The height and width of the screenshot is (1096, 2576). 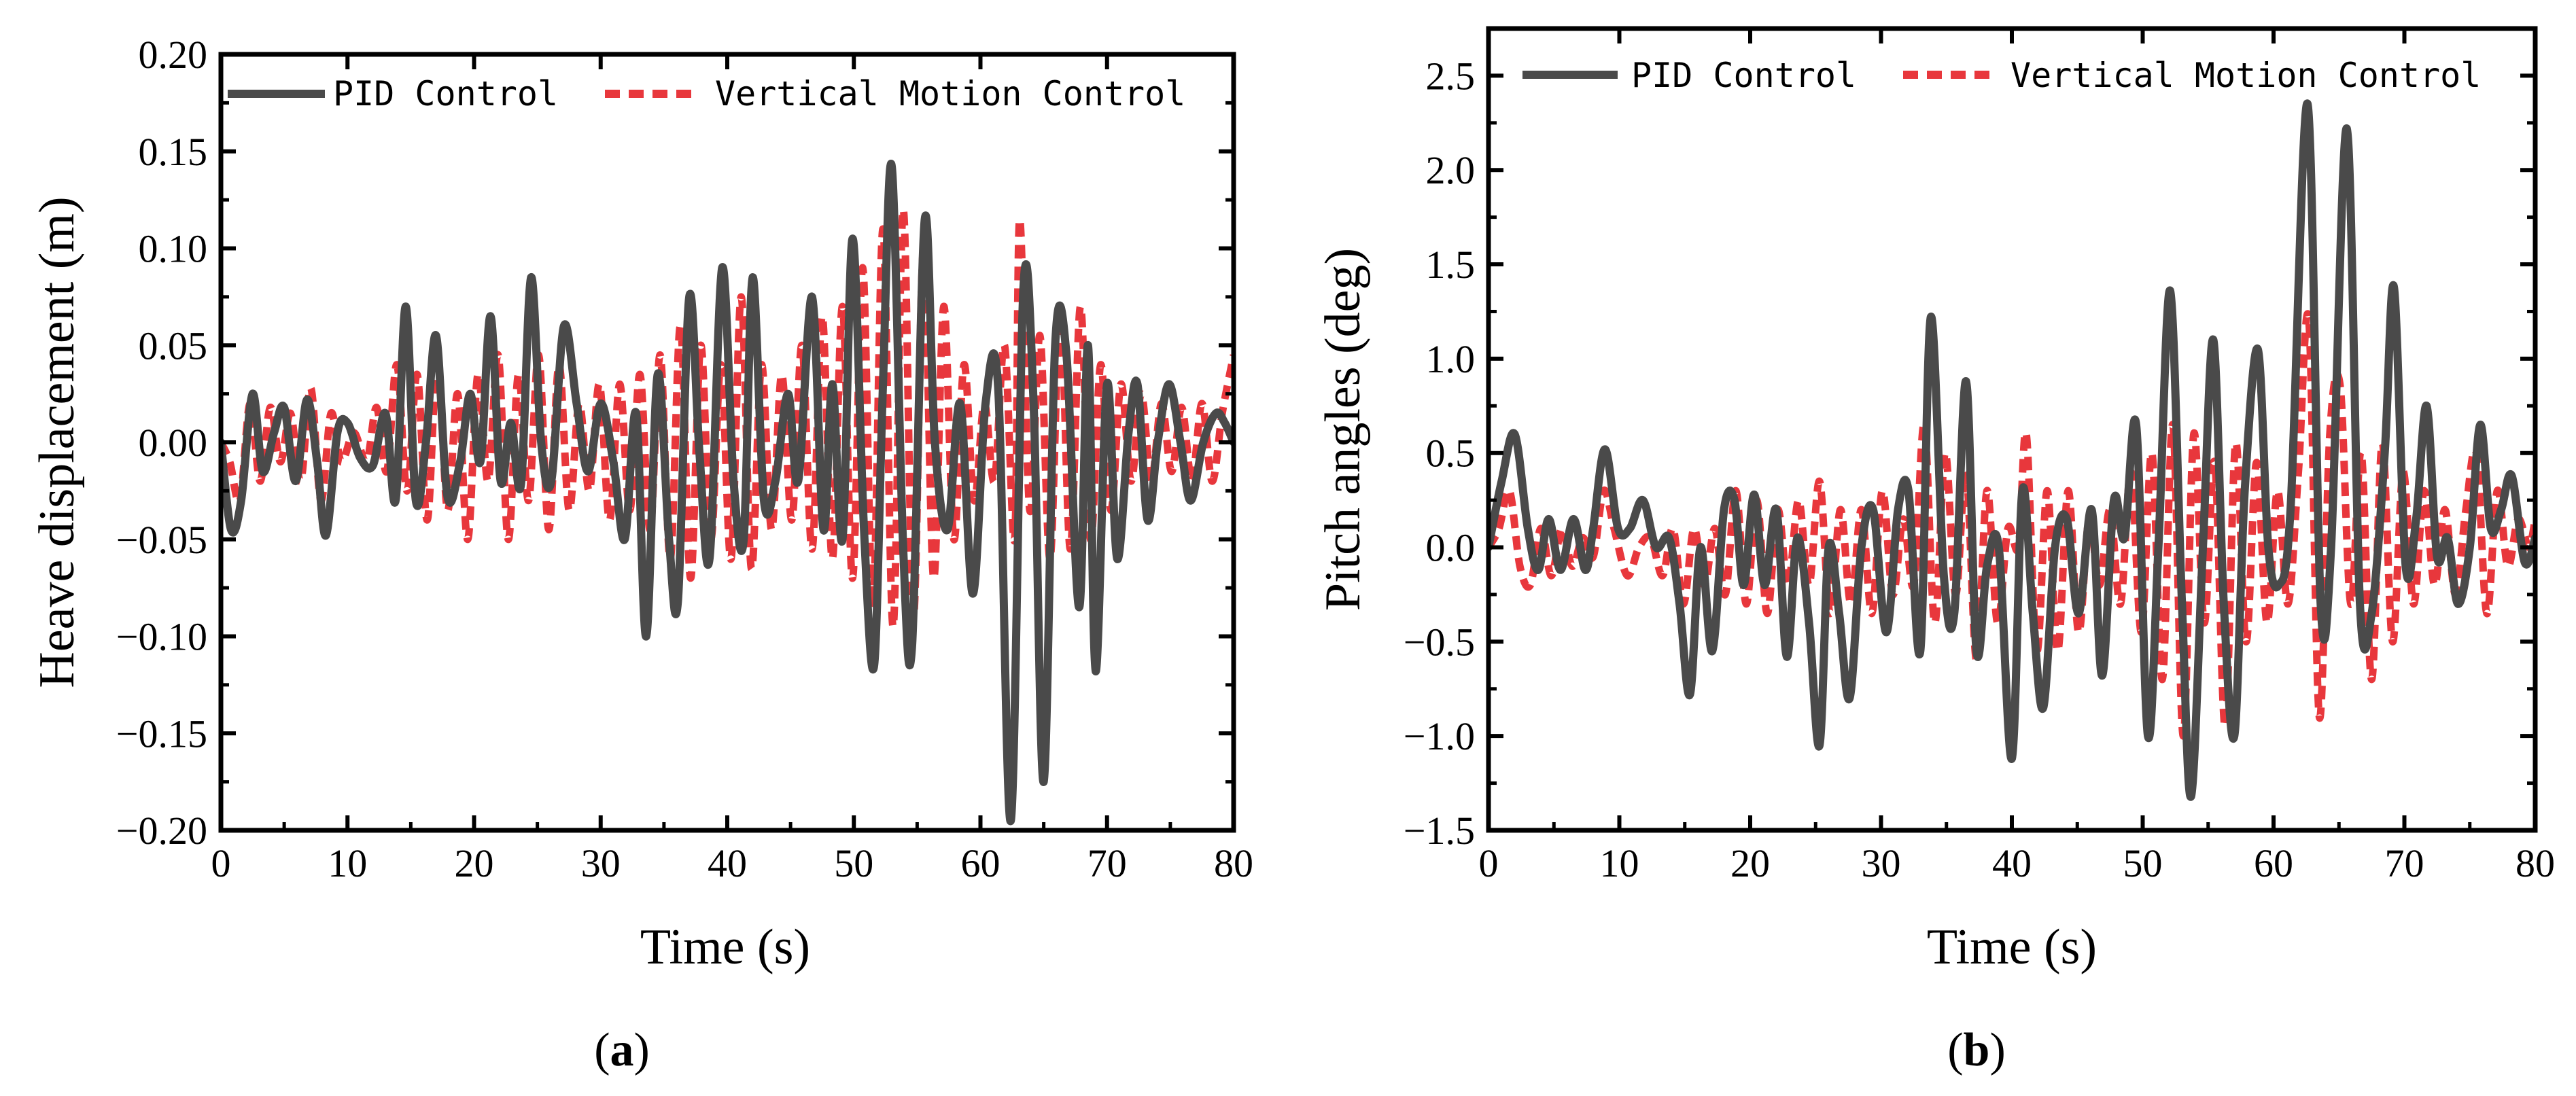 What do you see at coordinates (2001, 75) in the screenshot?
I see `legend-b: PID Control Vertical Motion Control` at bounding box center [2001, 75].